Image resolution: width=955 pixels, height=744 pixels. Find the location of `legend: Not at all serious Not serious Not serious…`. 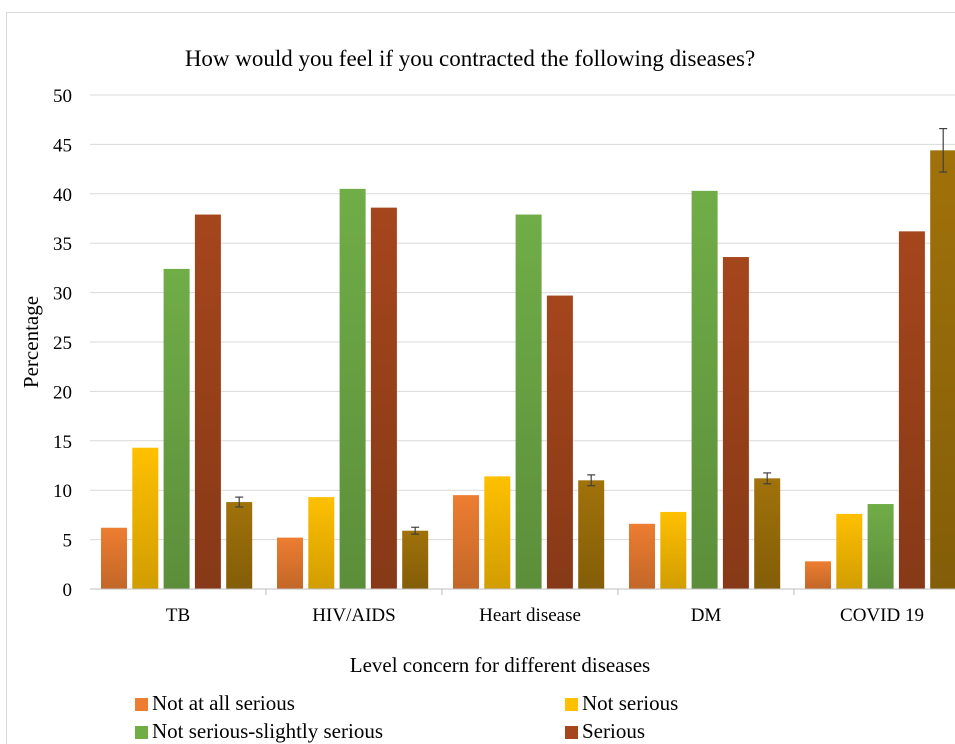

legend: Not at all serious Not serious Not serious… is located at coordinates (406, 717).